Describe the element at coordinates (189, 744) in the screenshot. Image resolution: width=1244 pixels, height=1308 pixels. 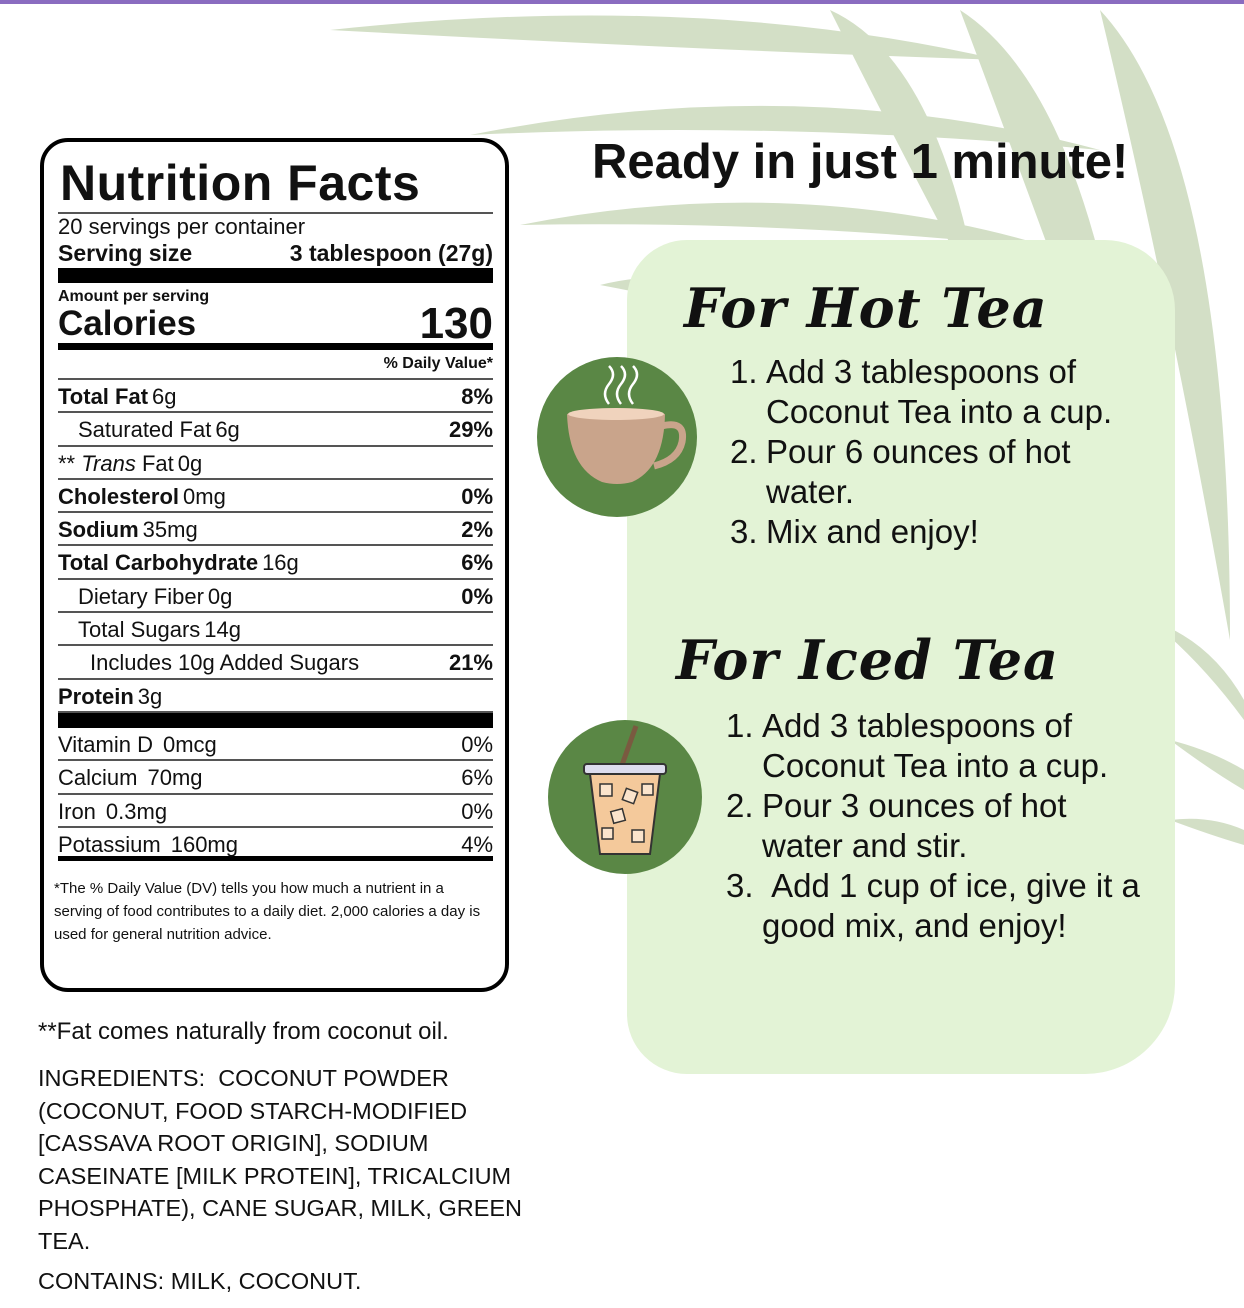
I see `vitamin-amount: 0mcg` at that location.